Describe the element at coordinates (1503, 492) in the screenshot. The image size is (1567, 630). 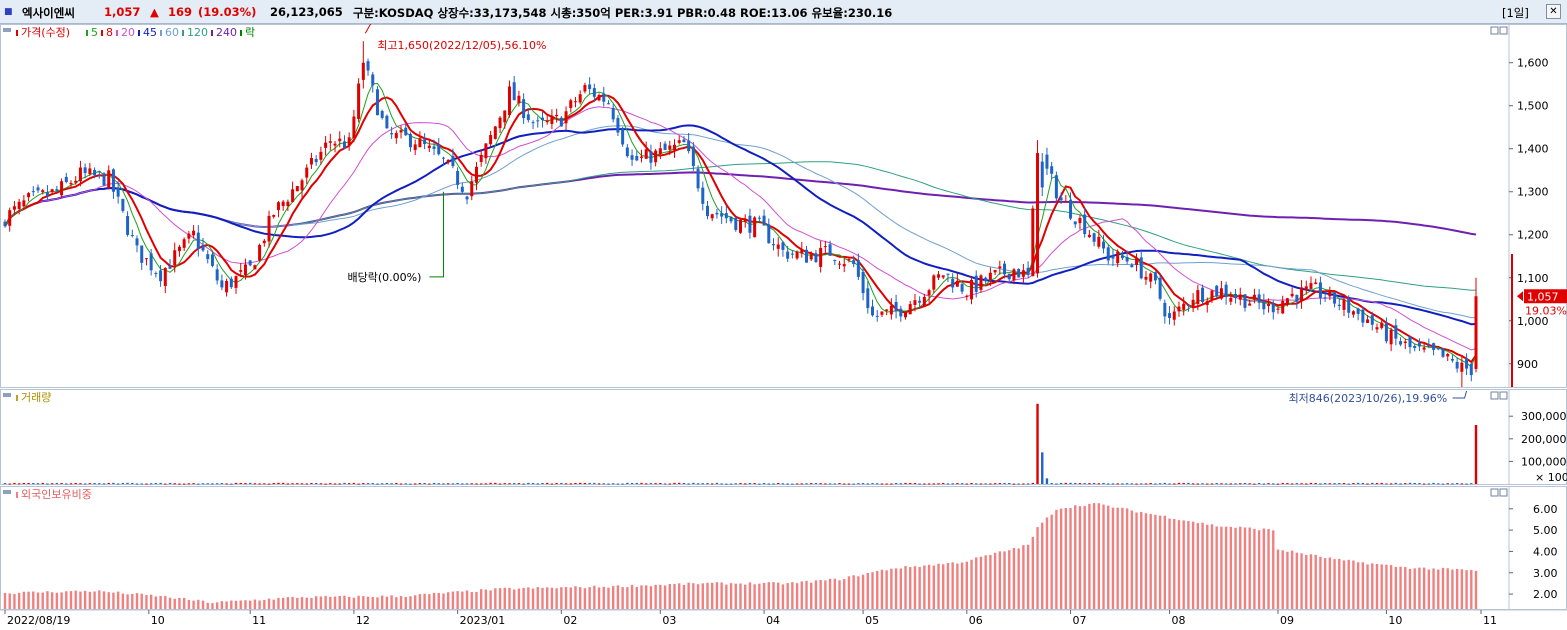
I see `foreign-panel-close-icon` at that location.